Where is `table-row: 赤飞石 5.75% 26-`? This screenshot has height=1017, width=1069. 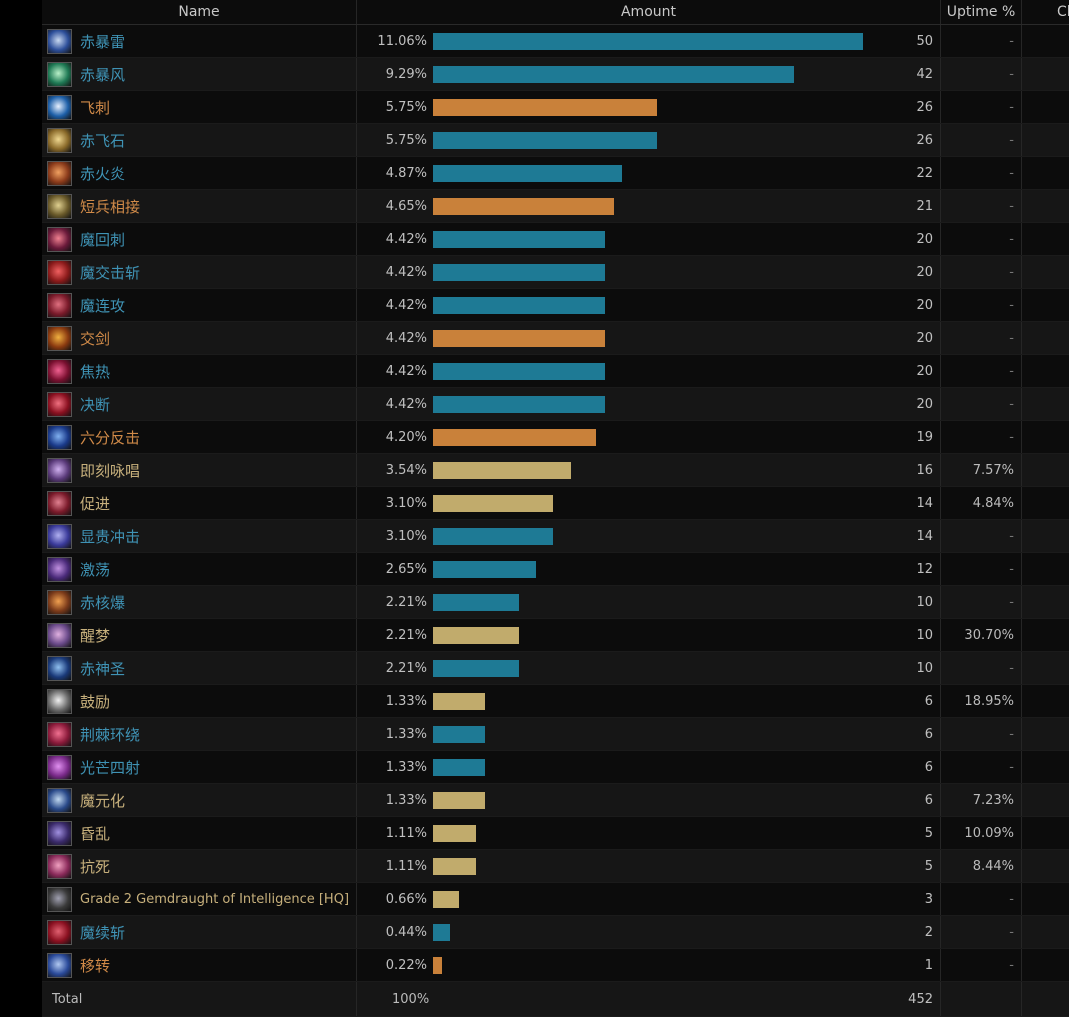
table-row: 赤飞石 5.75% 26- is located at coordinates (555, 140).